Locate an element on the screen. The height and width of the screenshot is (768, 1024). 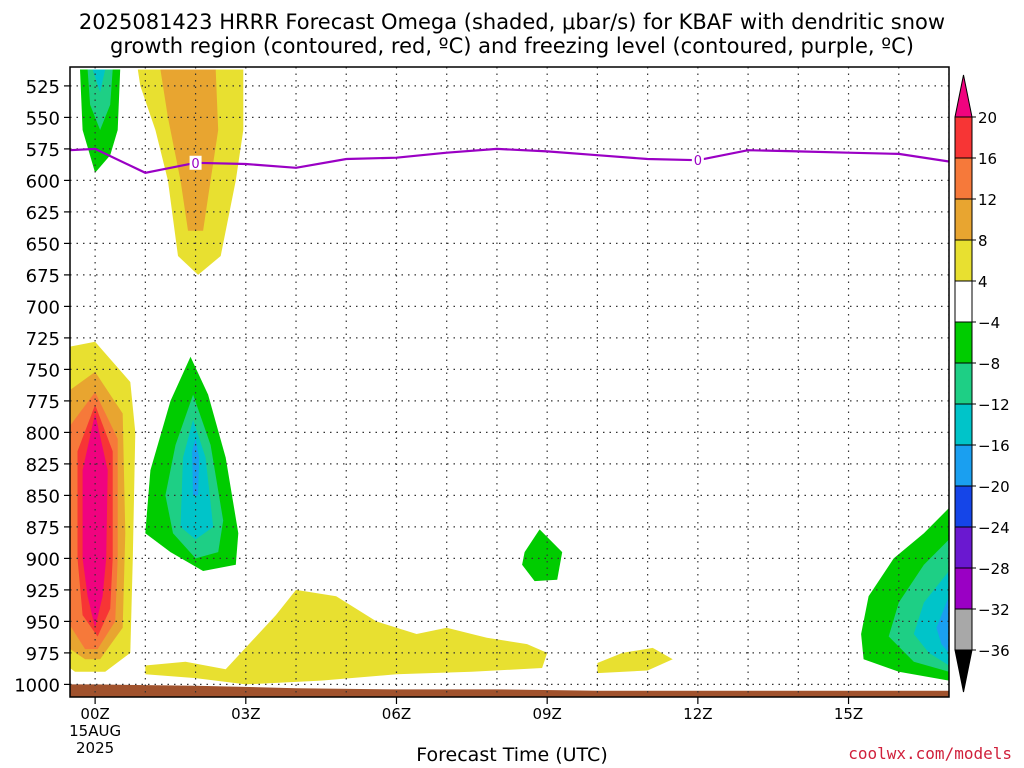
y-tick-label-900: 900 is located at coordinates (43, 559).